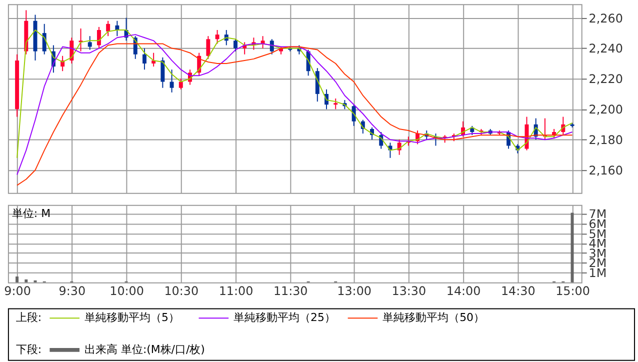 This screenshot has width=638, height=362. I want to click on x-tick-label: 13:30, so click(409, 291).